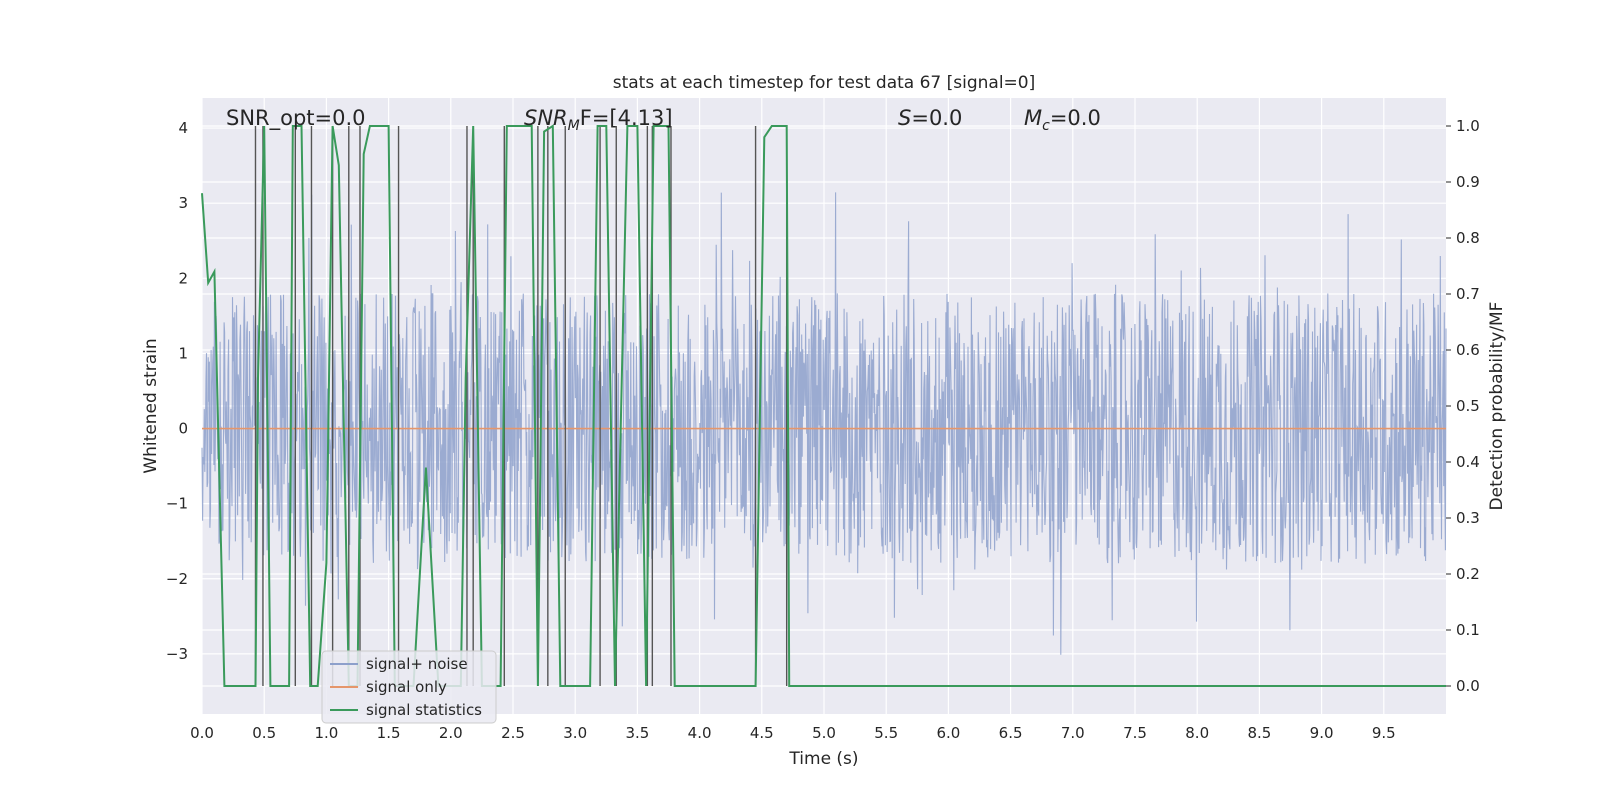  I want to click on legend-label-signal-noise: signal+ noise, so click(417, 664).